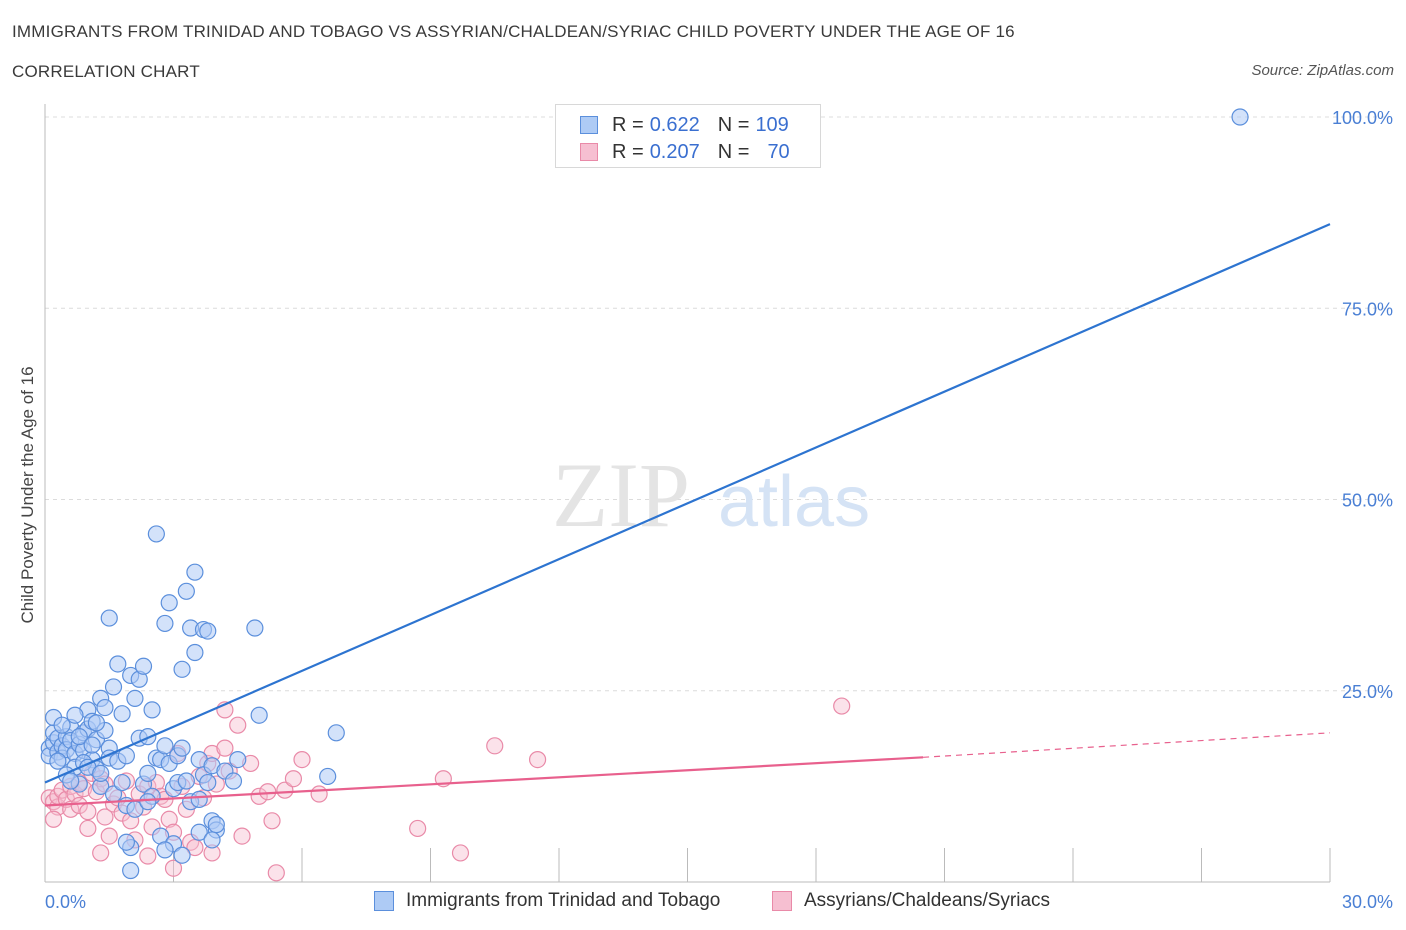 The width and height of the screenshot is (1406, 930). What do you see at coordinates (27, 494) in the screenshot?
I see `y-axis-label: Child Poverty Under the Age of 16` at bounding box center [27, 494].